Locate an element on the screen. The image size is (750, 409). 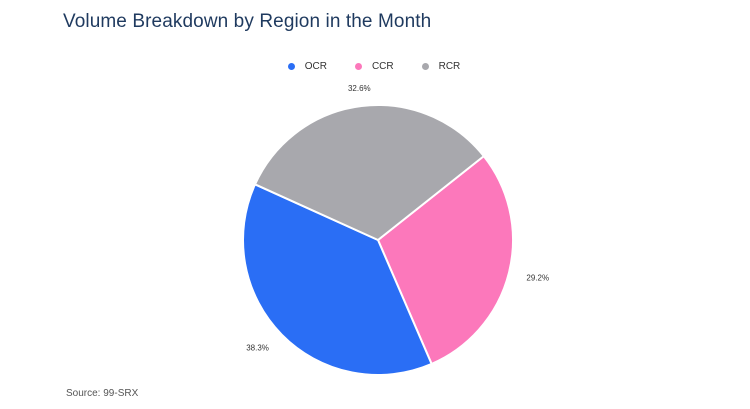
chart-title: Volume Breakdown by Region in the Month is located at coordinates (247, 21).